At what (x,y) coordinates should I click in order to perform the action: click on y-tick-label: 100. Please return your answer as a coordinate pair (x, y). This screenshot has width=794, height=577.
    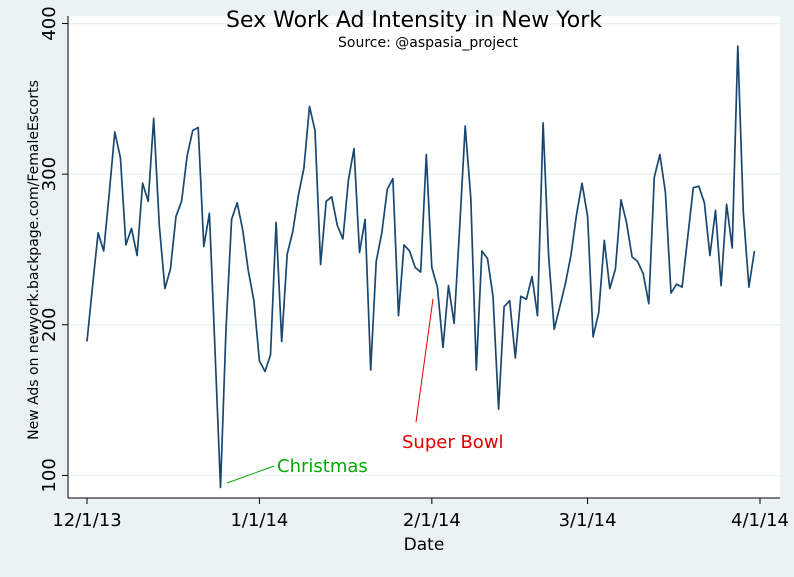
    Looking at the image, I should click on (49, 475).